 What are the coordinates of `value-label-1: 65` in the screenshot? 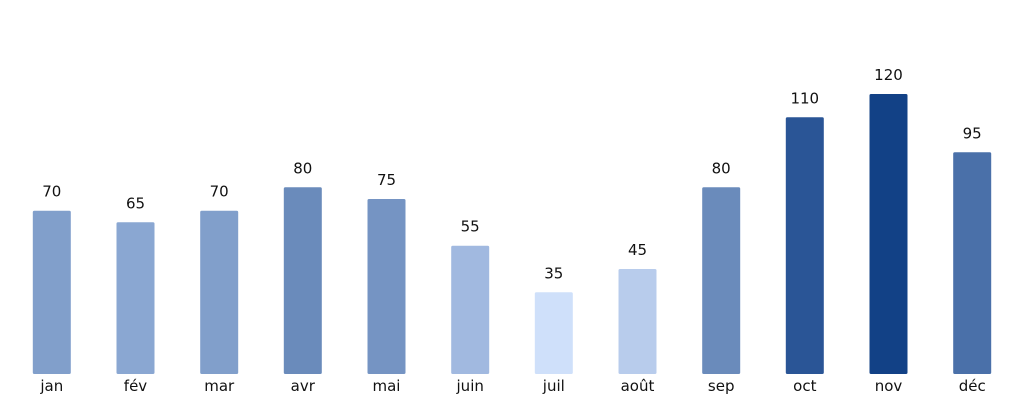 It's located at (135, 203).